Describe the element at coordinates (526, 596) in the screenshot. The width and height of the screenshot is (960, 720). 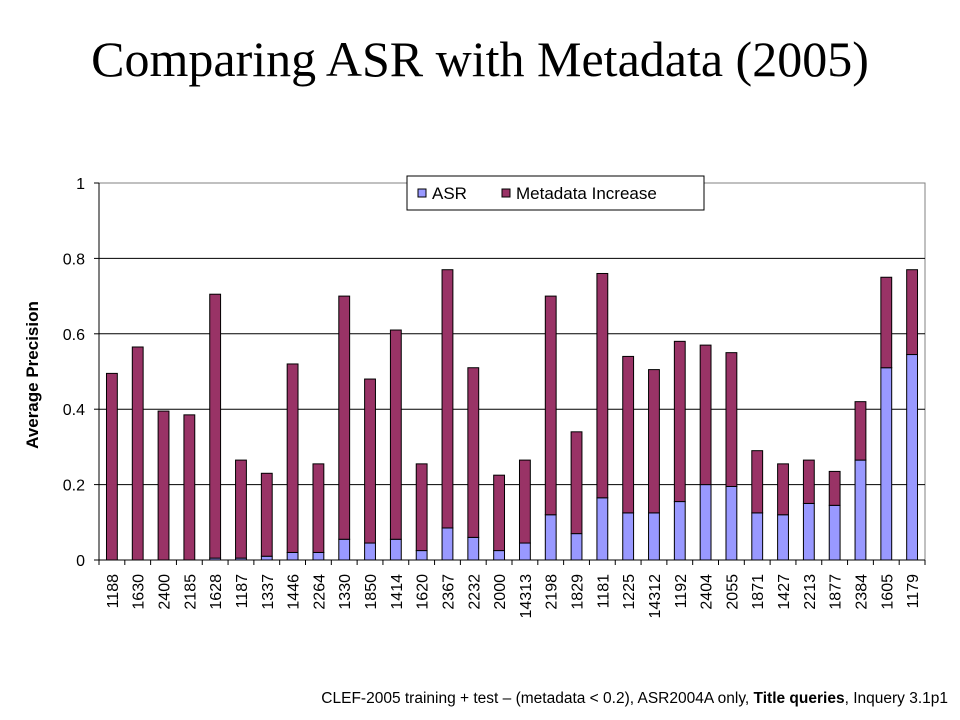
I see `x-tick-label: 14313` at that location.